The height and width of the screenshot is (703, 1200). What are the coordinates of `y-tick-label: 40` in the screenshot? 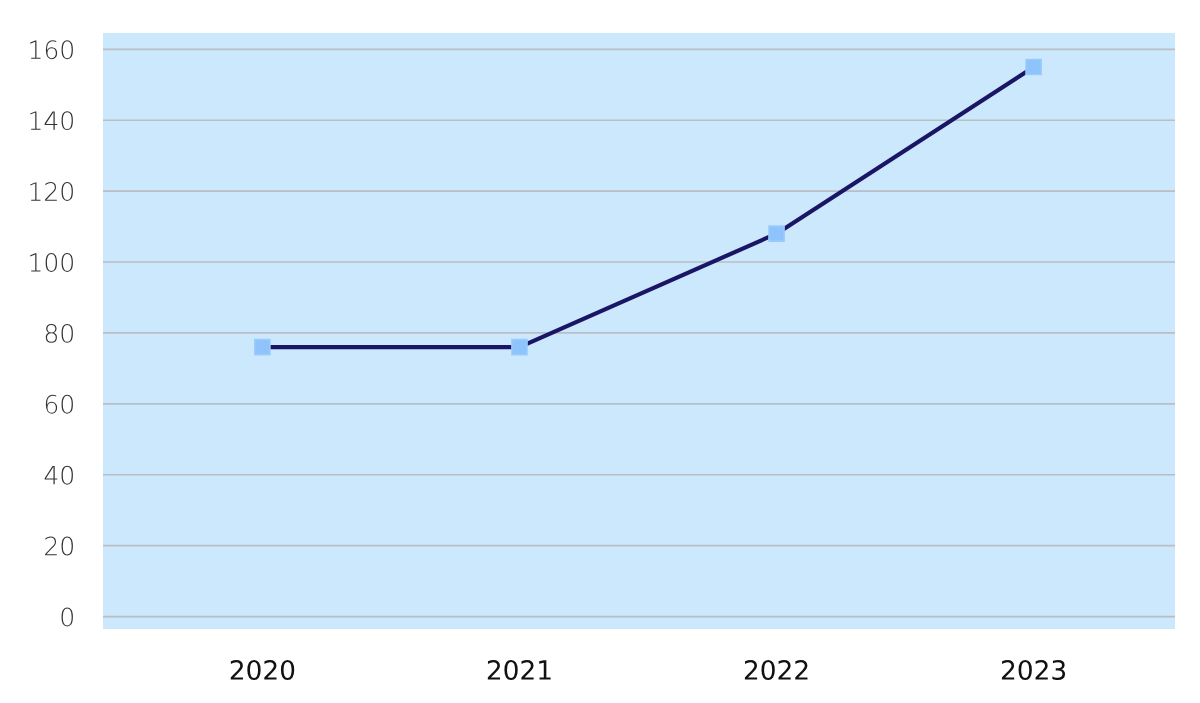 It's located at (58, 475).